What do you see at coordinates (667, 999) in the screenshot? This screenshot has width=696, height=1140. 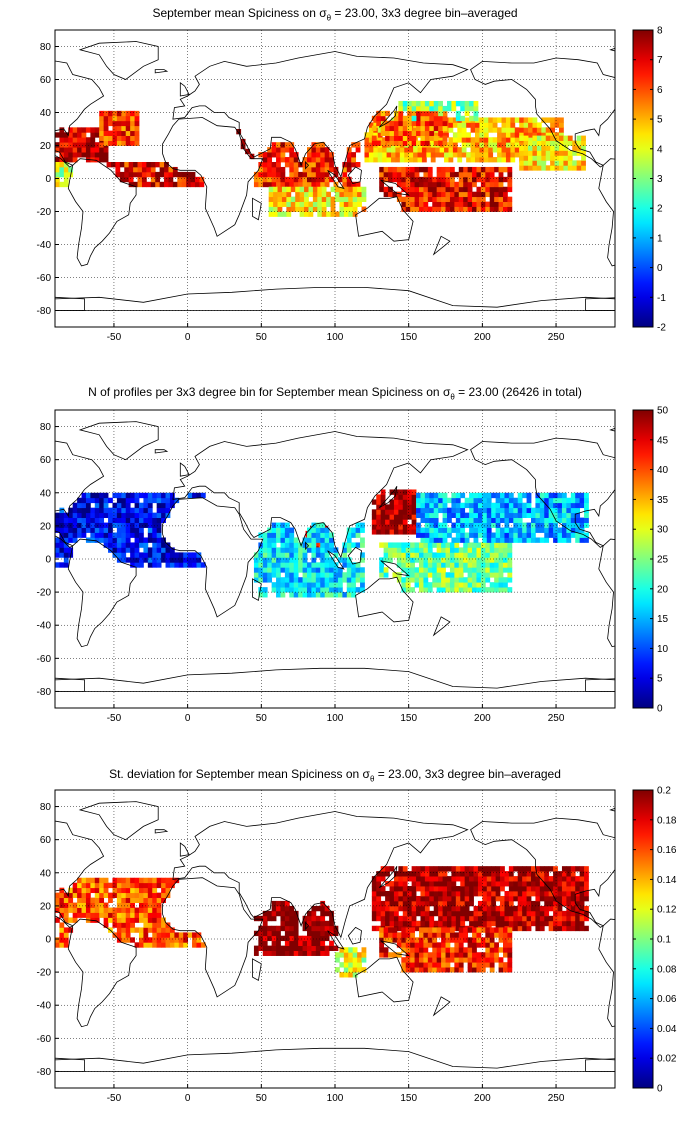 I see `colorbar-tick-label: 0.06` at bounding box center [667, 999].